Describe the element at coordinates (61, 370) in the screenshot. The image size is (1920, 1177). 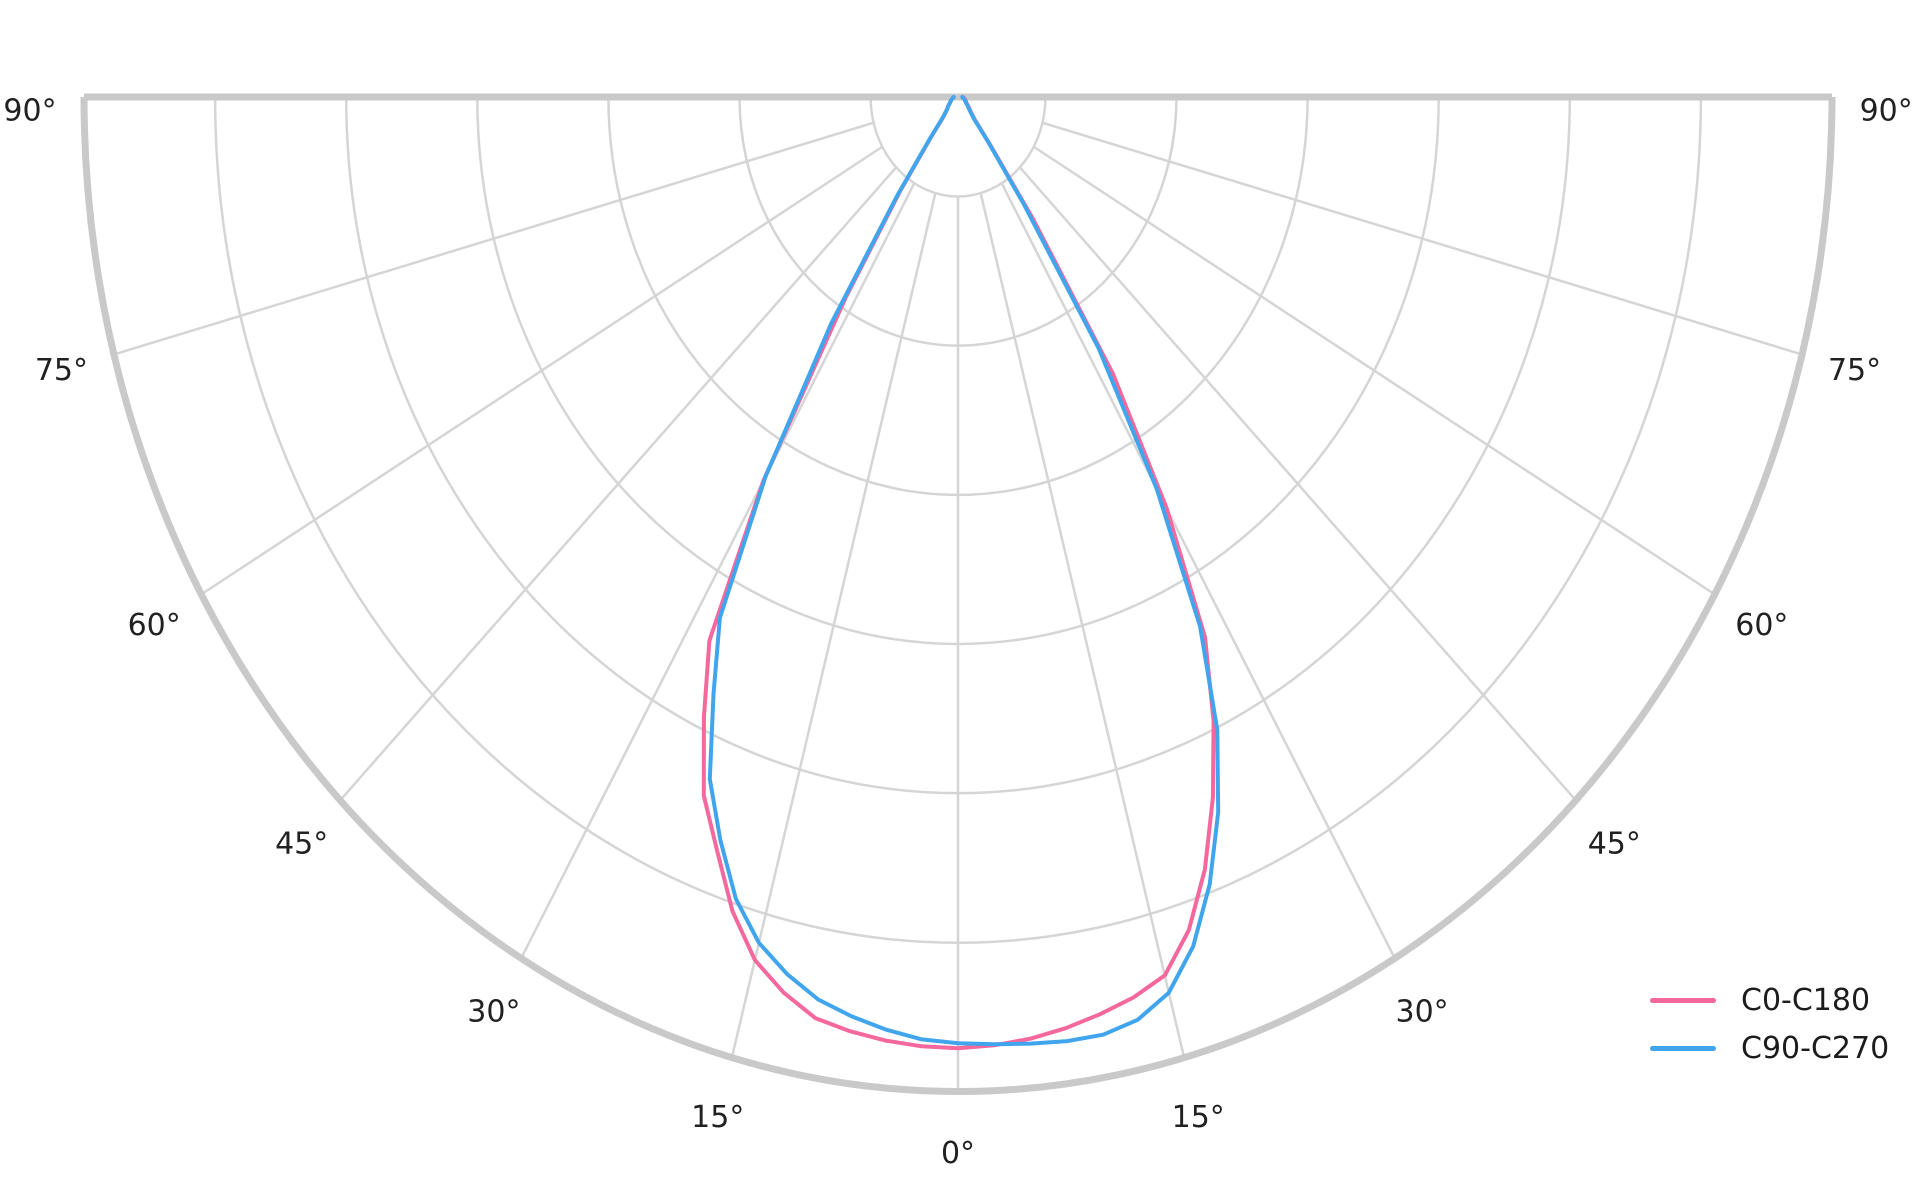
I see `angle-tick-label-left-75: 75°` at that location.